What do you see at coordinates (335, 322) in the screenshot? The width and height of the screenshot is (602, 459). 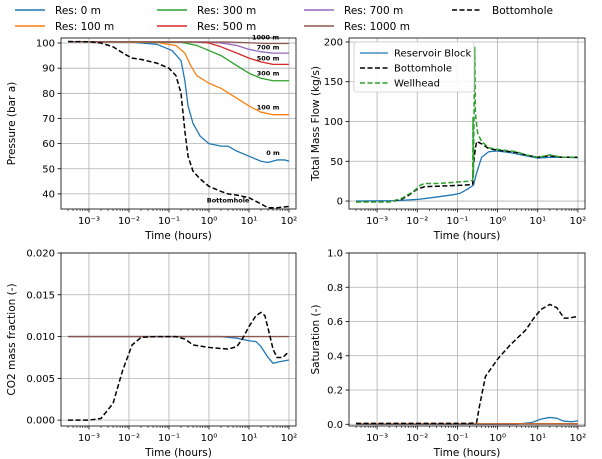 I see `y-tick-label: 0.6` at bounding box center [335, 322].